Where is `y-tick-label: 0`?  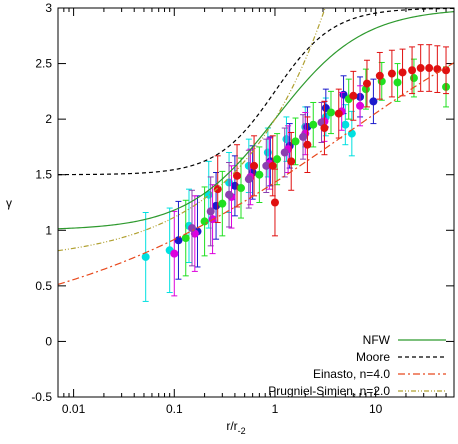
y-tick-label: 0 is located at coordinates (48, 341).